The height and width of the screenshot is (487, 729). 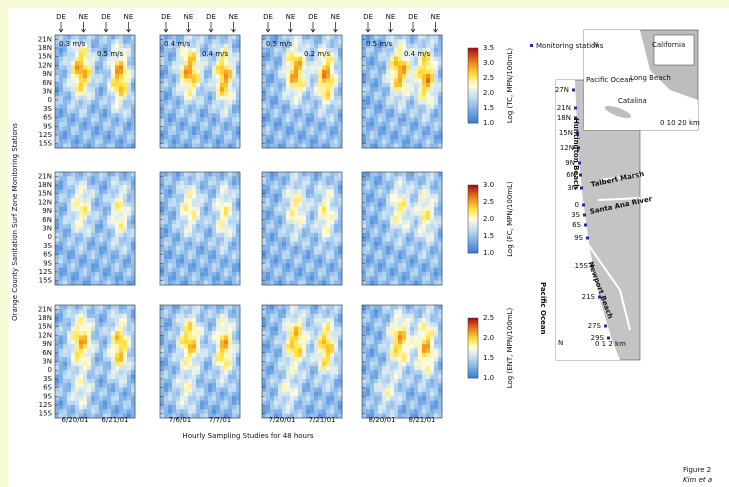 What do you see at coordinates (50, 370) in the screenshot?
I see `station-label: 0` at bounding box center [50, 370].